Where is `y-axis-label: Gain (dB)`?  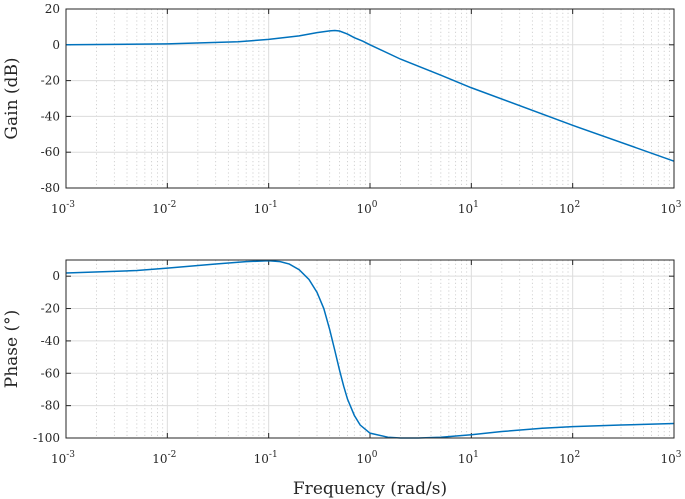 y-axis-label: Gain (dB) is located at coordinates (12, 98).